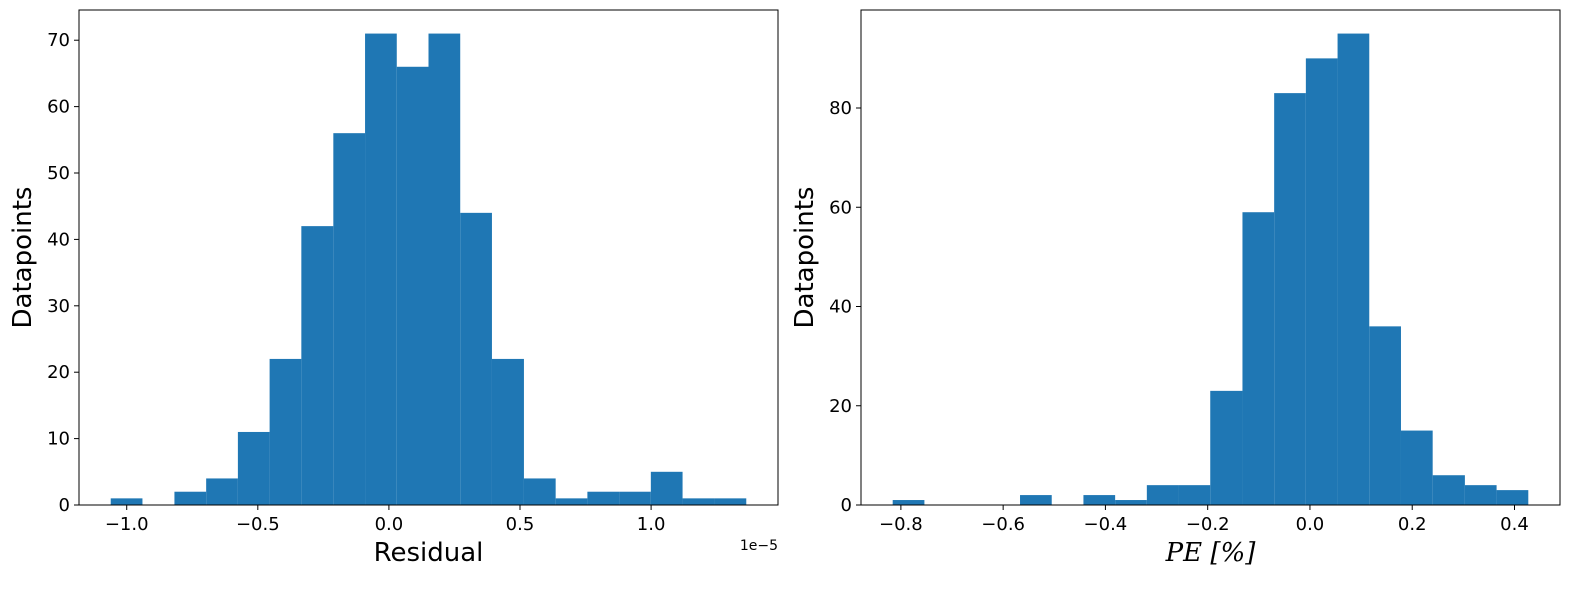  What do you see at coordinates (58, 173) in the screenshot?
I see `y-tick-label: 50` at bounding box center [58, 173].